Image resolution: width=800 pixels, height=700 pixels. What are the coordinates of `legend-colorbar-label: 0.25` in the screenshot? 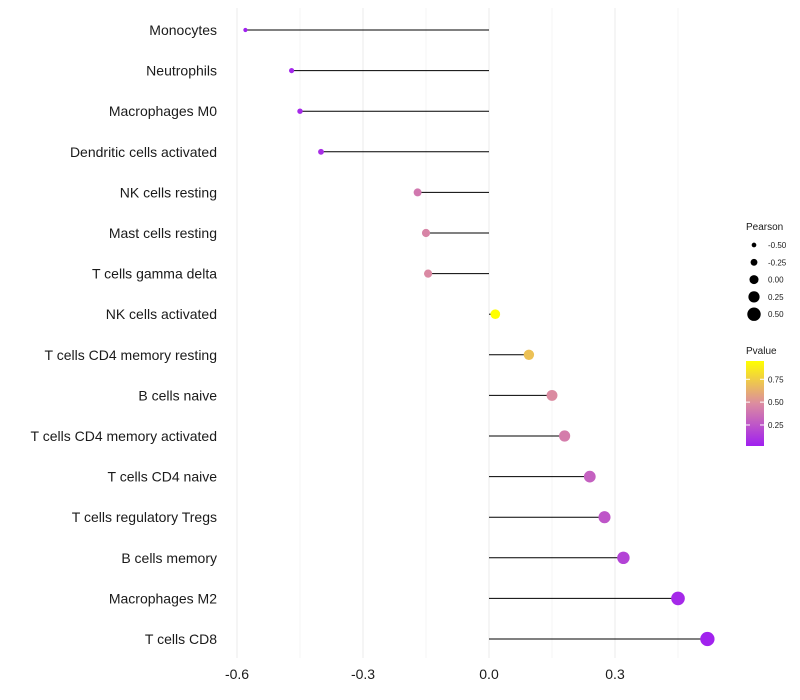 It's located at (776, 425).